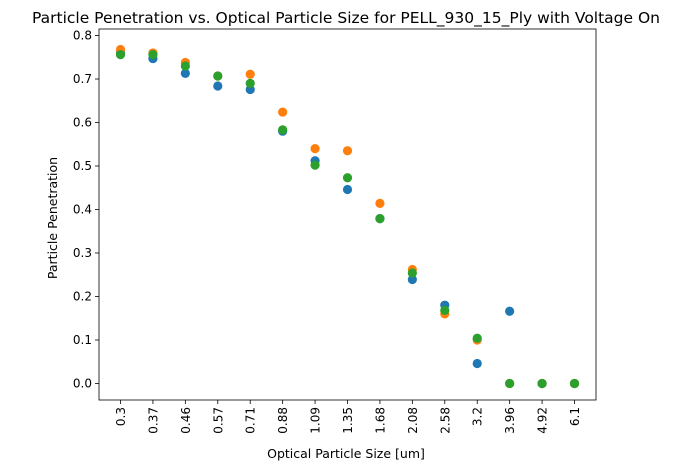 The height and width of the screenshot is (472, 693). I want to click on y-tick-label: 0.8, so click(82, 36).